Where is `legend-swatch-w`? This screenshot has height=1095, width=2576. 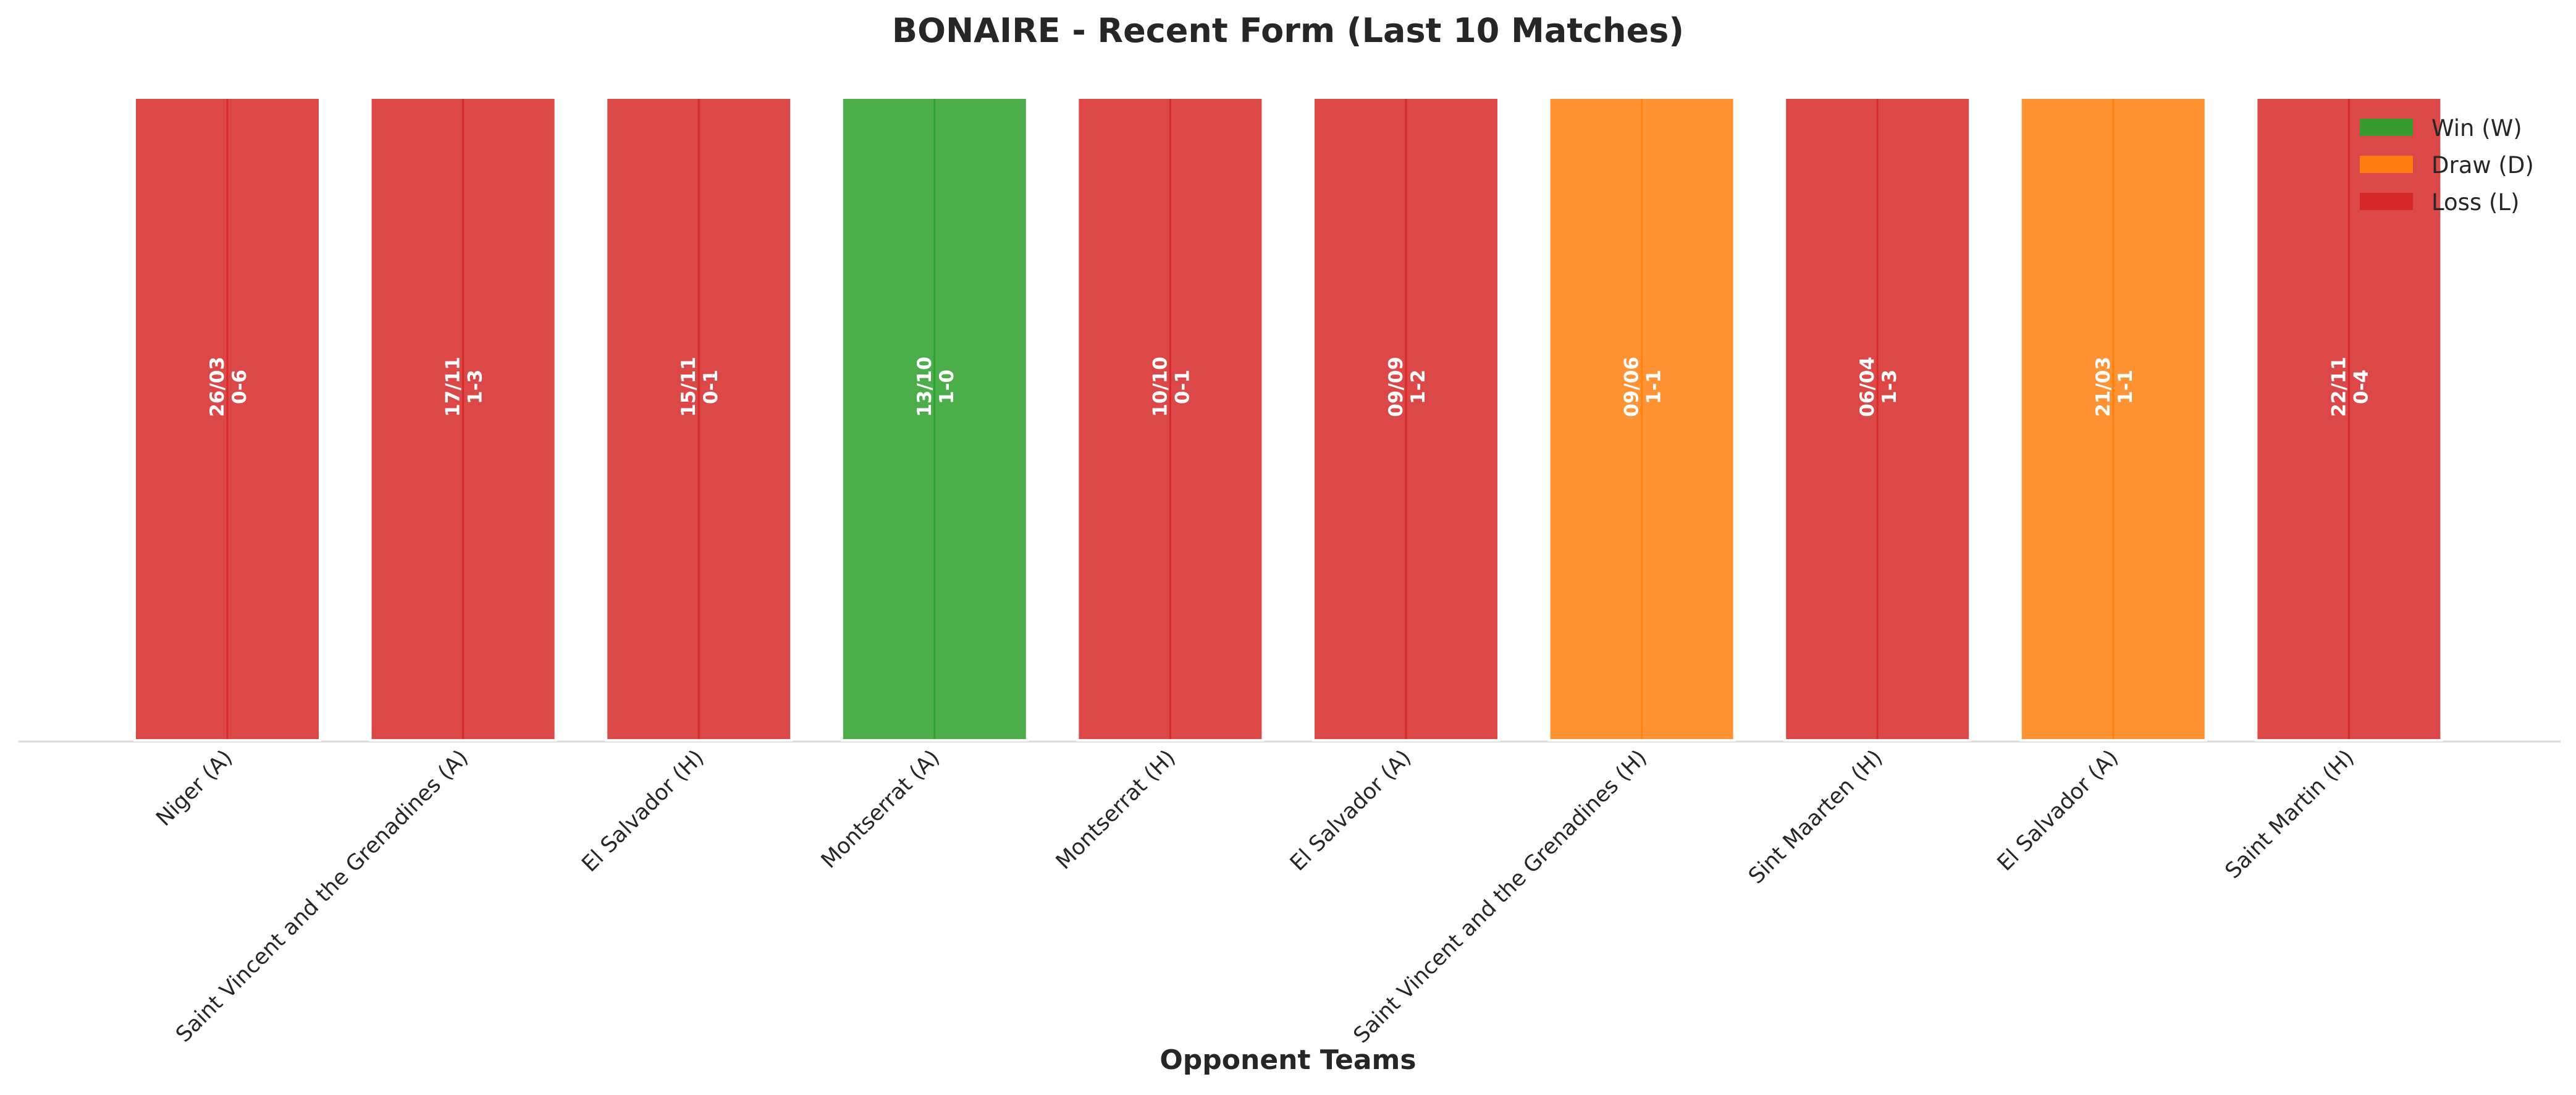
legend-swatch-w is located at coordinates (2386, 127).